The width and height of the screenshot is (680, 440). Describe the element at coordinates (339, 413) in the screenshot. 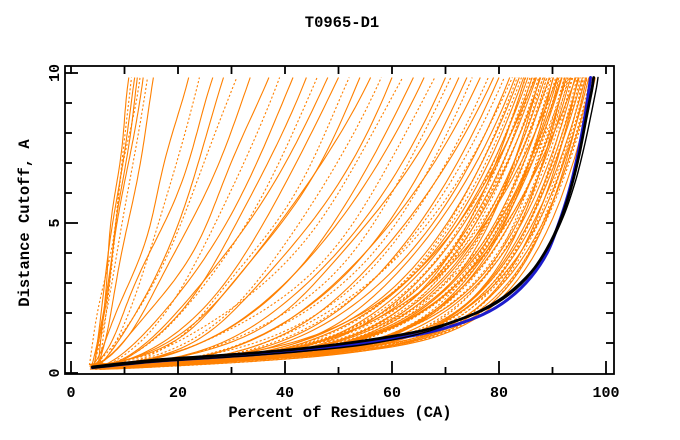

I see `x-axis-label: Percent of Residues (CA)` at that location.